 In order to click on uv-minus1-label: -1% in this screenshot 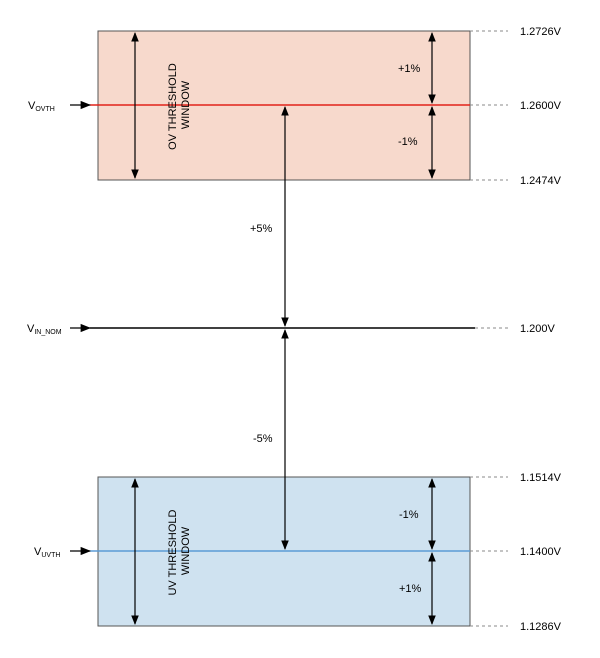, I will do `click(409, 515)`.